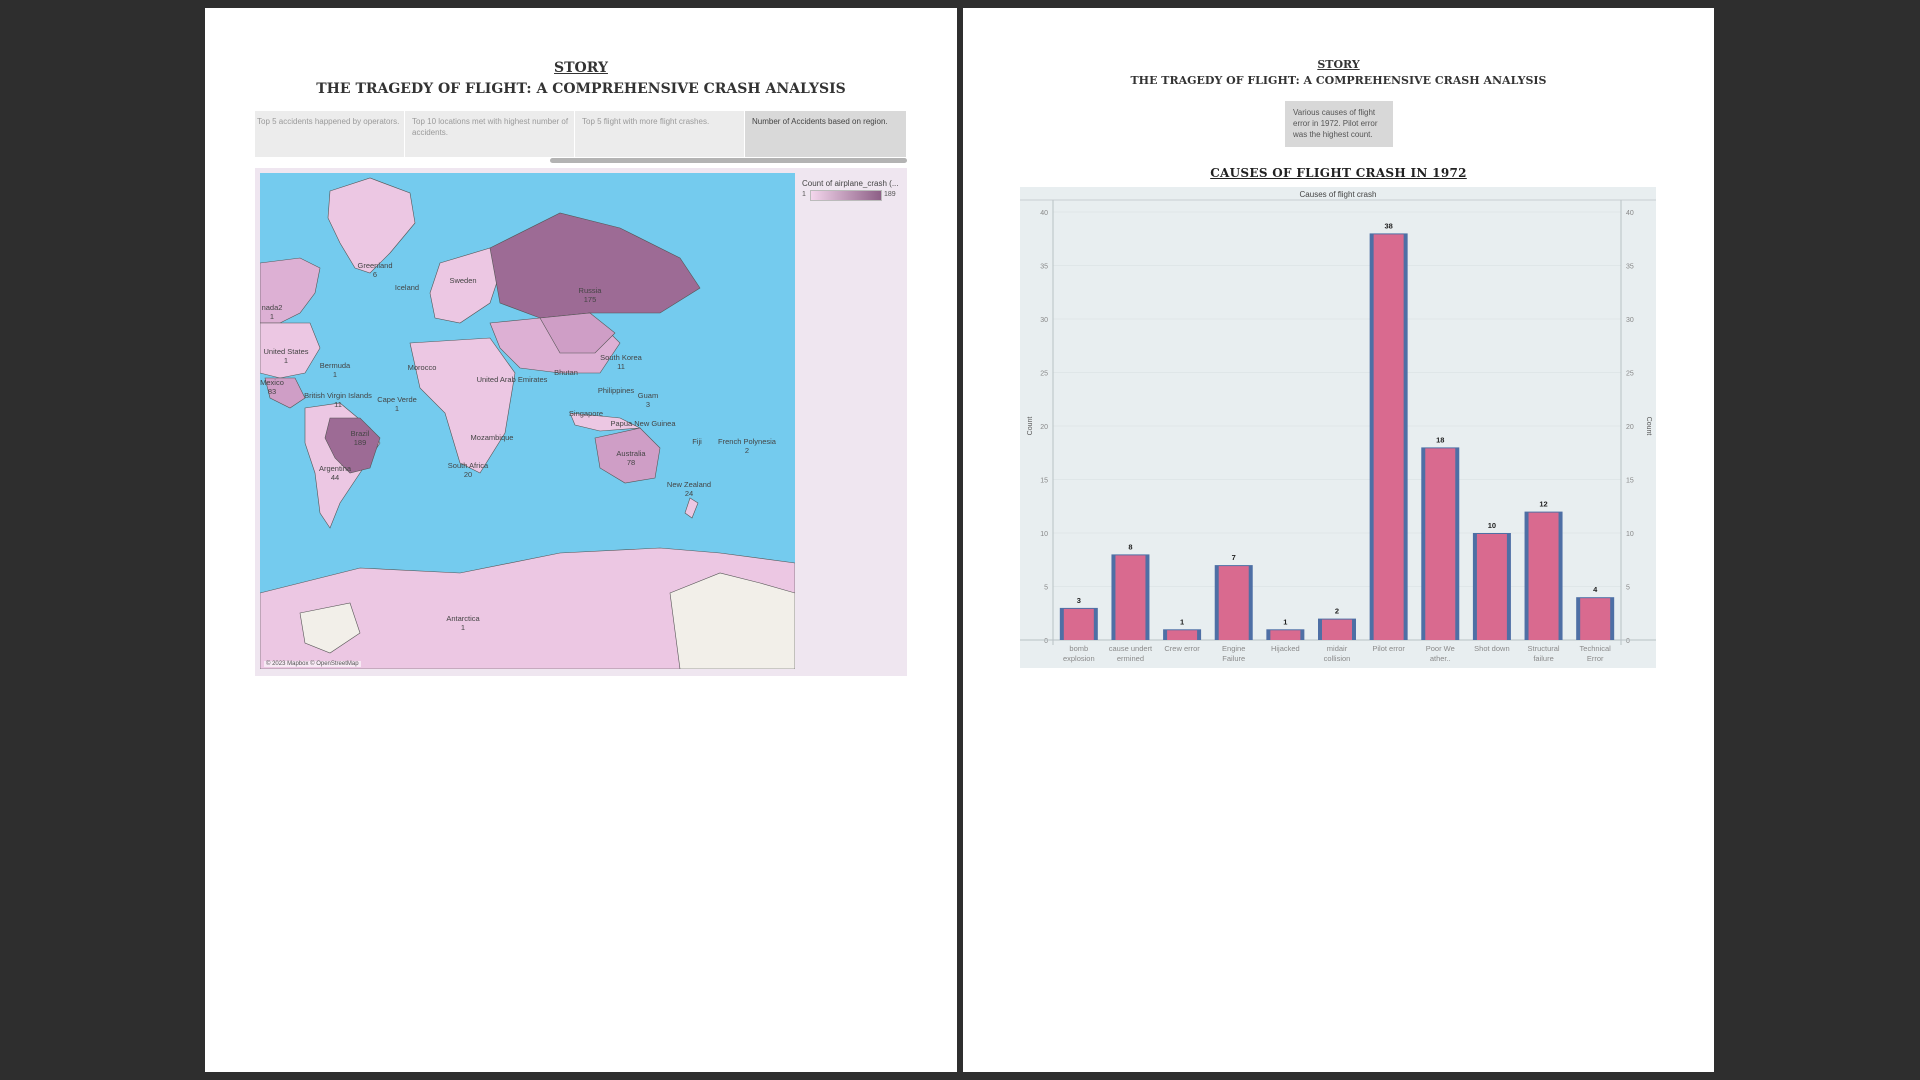 This screenshot has height=1080, width=1920. Describe the element at coordinates (463, 280) in the screenshot. I see `map-label-sweden: Sweden` at that location.